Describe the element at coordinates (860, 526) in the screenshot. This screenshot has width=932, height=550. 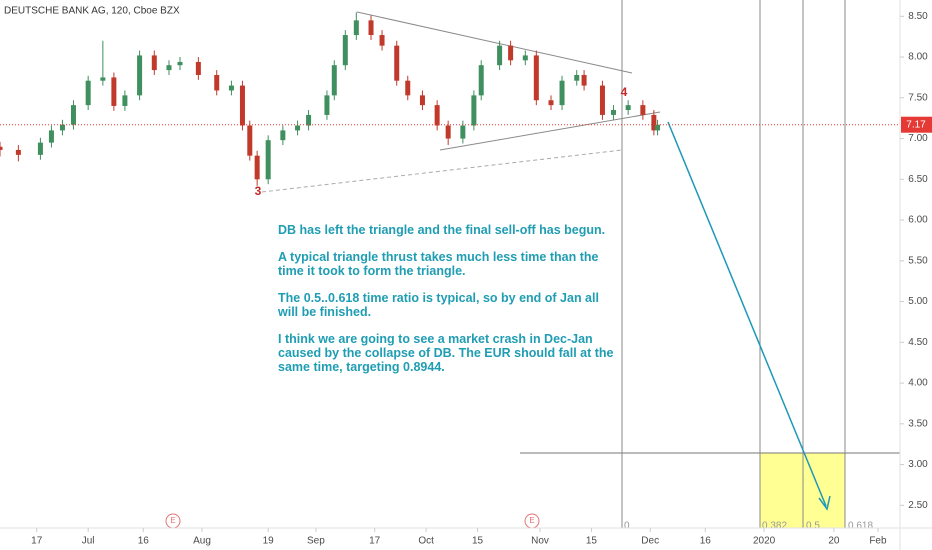
I see `fib-label: 0.618` at that location.